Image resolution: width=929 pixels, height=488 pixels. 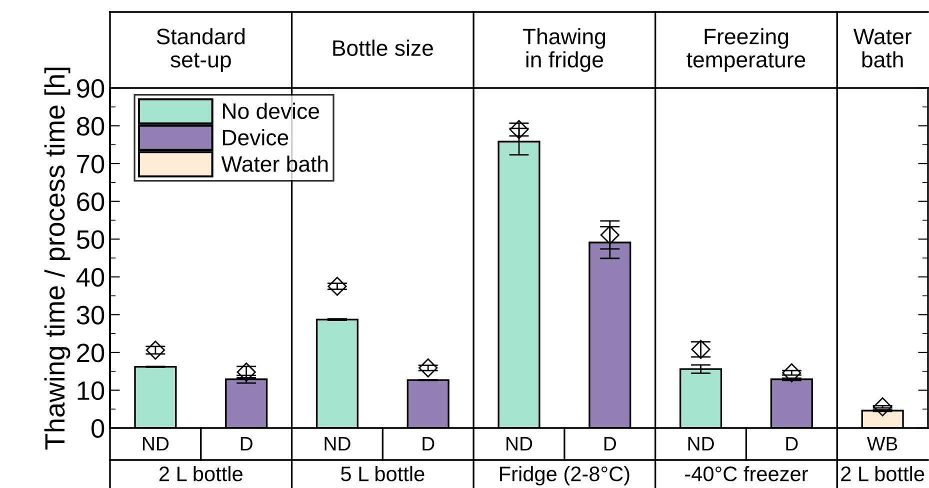 I want to click on y-tick-label: 50, so click(x=90, y=239).